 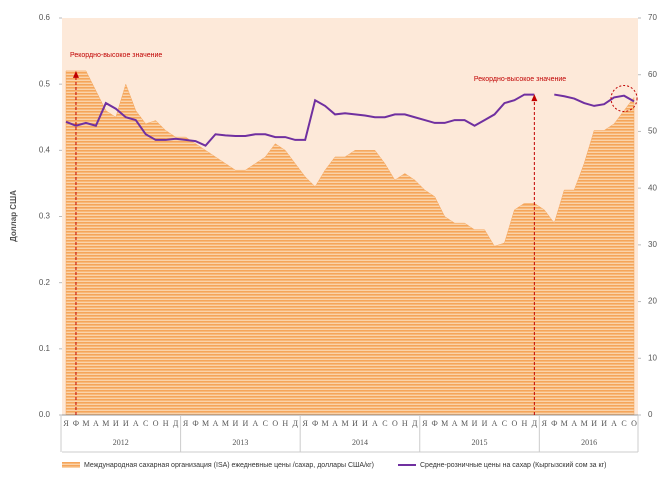 I want to click on y-tick-label: 0.4, so click(x=45, y=149).